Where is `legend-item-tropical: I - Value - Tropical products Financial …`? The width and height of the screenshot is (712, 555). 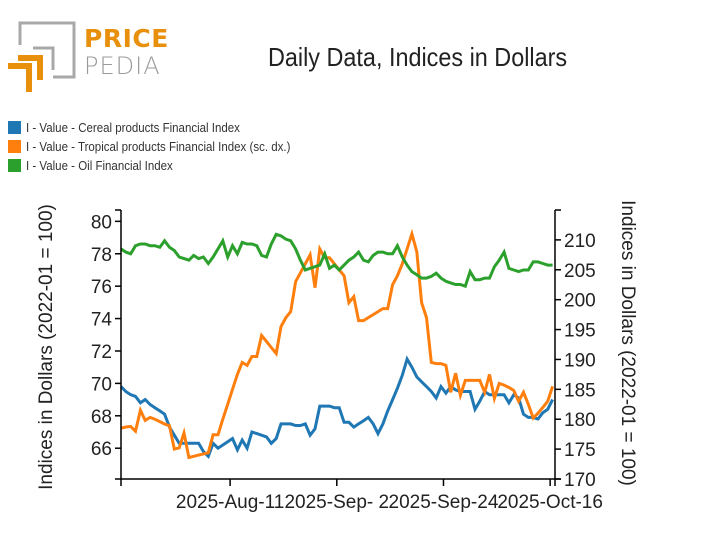 legend-item-tropical: I - Value - Tropical products Financial … is located at coordinates (160, 146).